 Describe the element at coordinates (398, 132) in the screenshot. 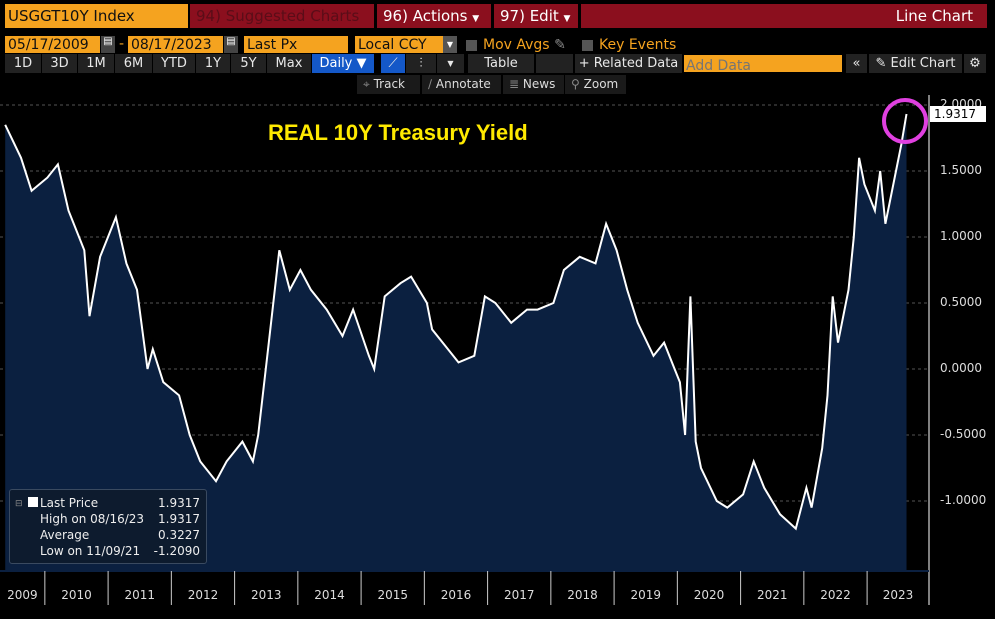

I see `chart-title: REAL 10Y Treasury Yield` at that location.